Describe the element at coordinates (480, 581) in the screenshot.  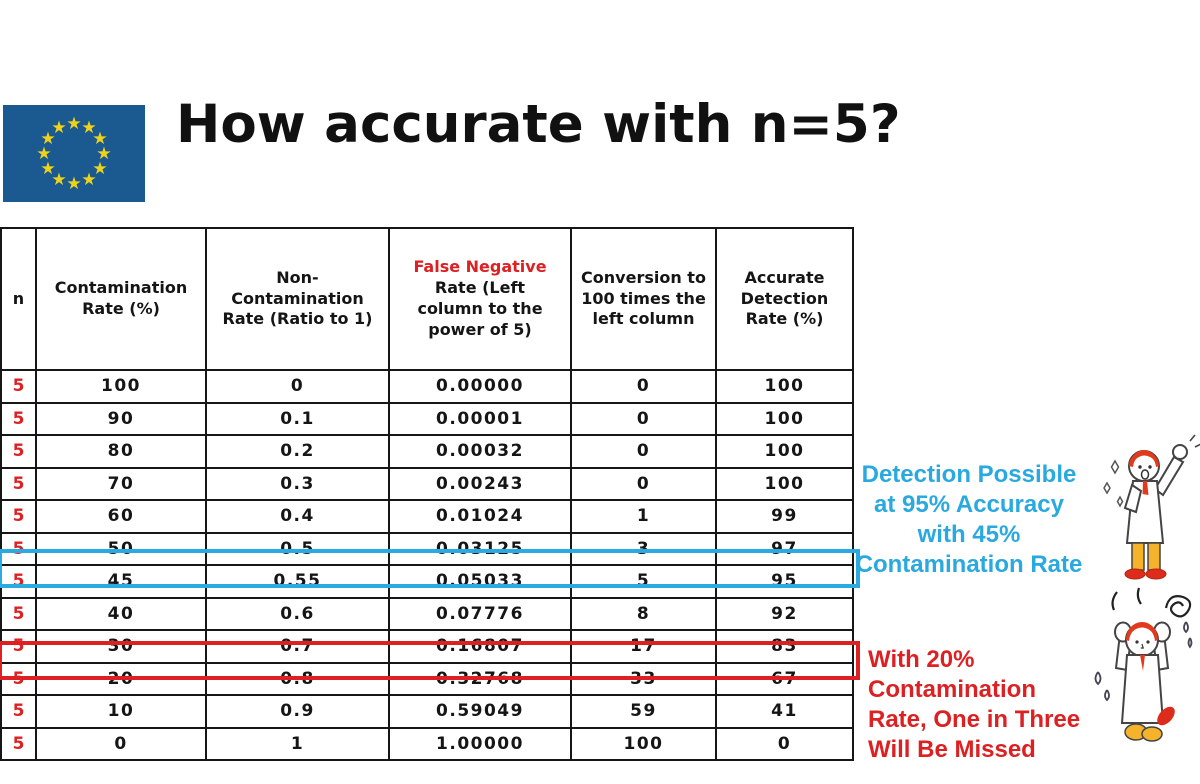
I see `cell-false-negative-rate: 0.05033` at that location.